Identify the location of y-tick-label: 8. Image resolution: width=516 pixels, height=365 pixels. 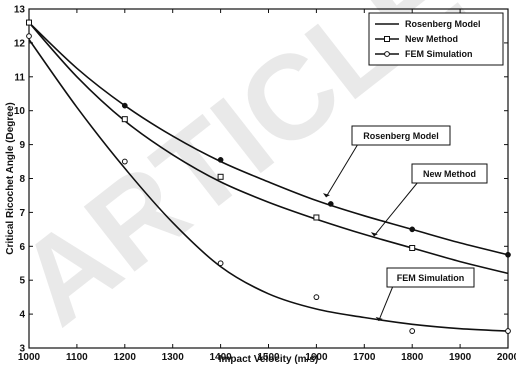
(22, 179).